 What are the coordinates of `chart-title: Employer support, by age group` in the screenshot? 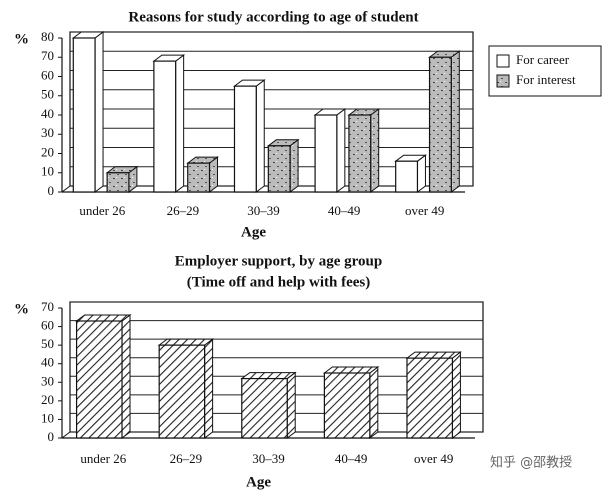 It's located at (278, 261).